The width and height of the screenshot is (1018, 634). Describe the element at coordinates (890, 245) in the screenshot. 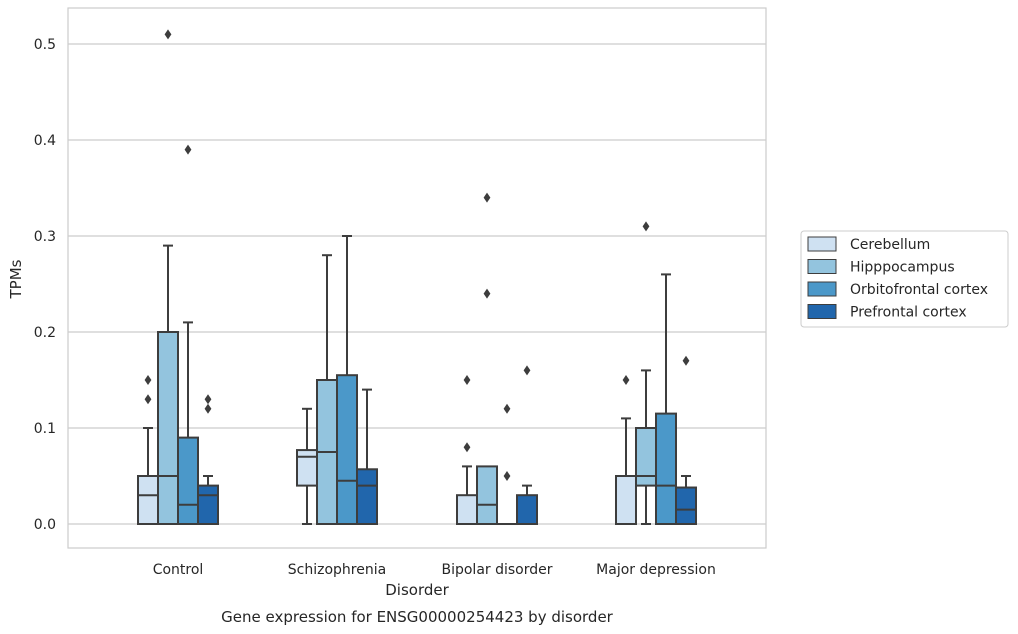

I see `legend-label: Cerebellum` at that location.